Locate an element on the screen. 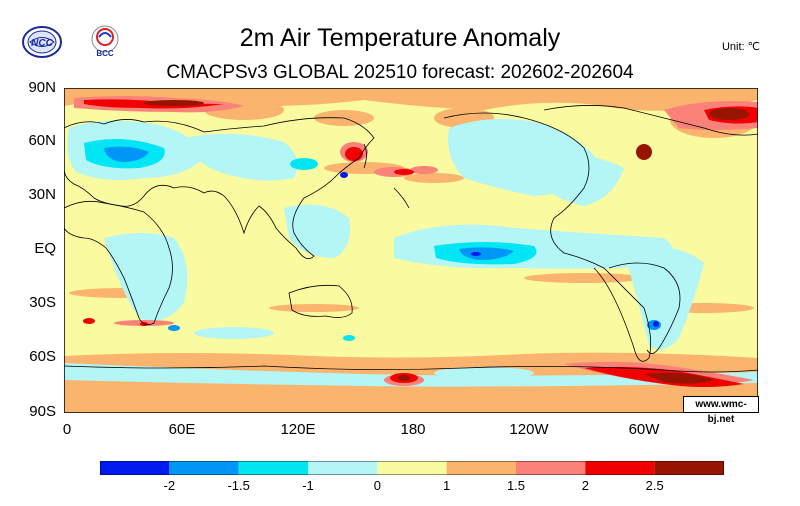  map-title: 2m Air Temperature Anomaly is located at coordinates (400, 38).